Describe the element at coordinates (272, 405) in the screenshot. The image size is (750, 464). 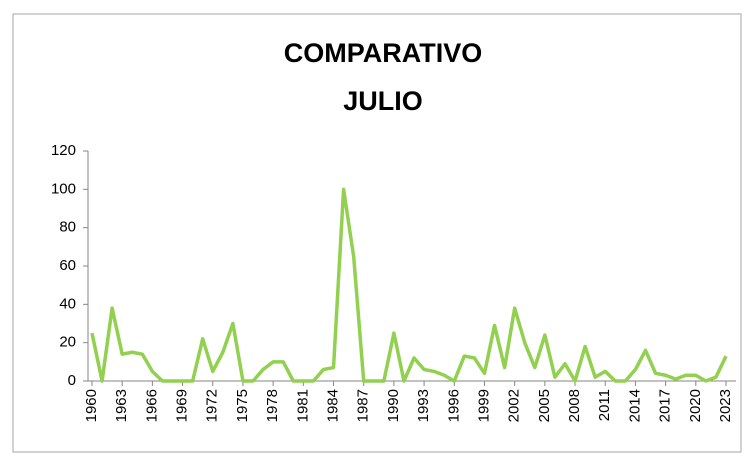
I see `x-tick-label: 1978` at that location.